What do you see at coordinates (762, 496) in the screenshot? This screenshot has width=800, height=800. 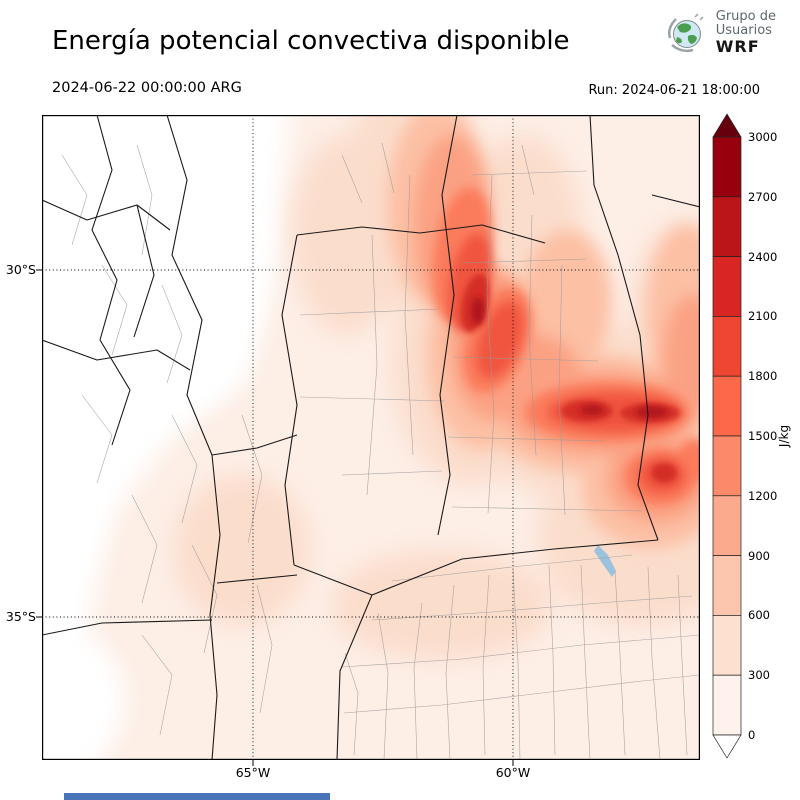 I see `colorbar-tick-label: 1200` at bounding box center [762, 496].